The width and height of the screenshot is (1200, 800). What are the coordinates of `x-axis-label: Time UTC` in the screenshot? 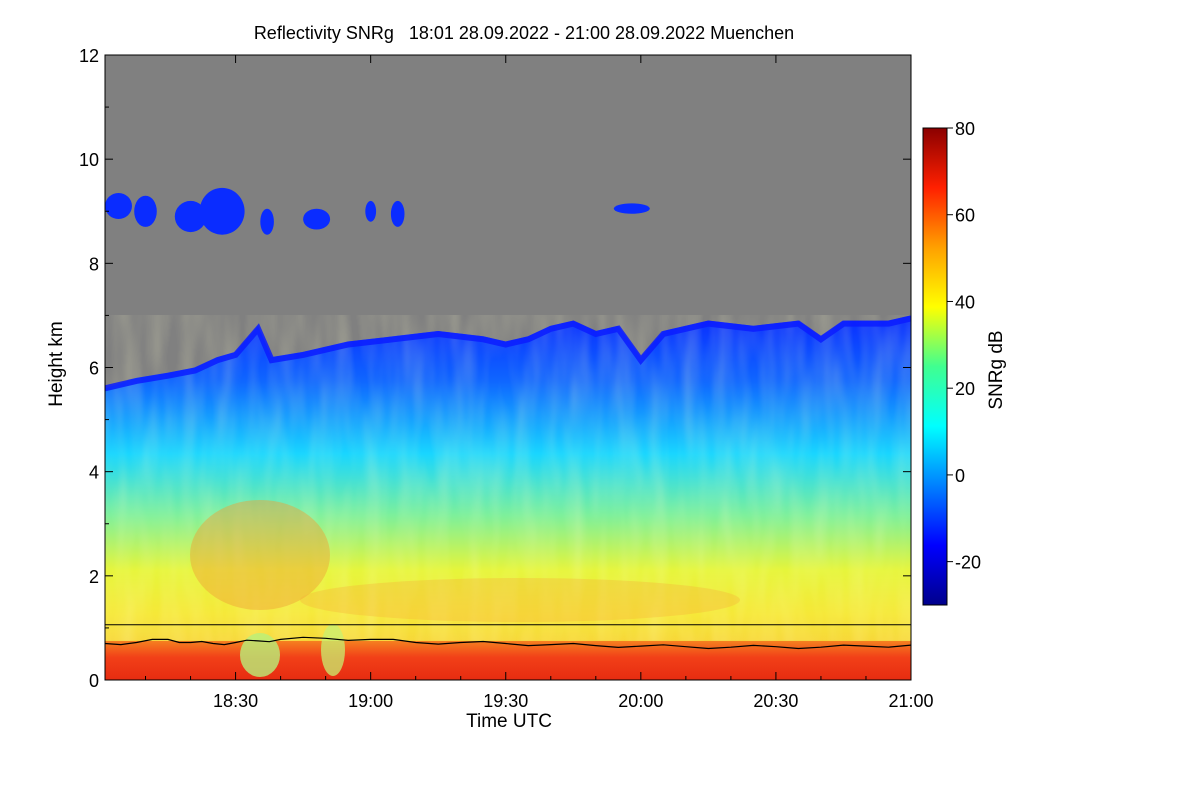 It's located at (509, 721).